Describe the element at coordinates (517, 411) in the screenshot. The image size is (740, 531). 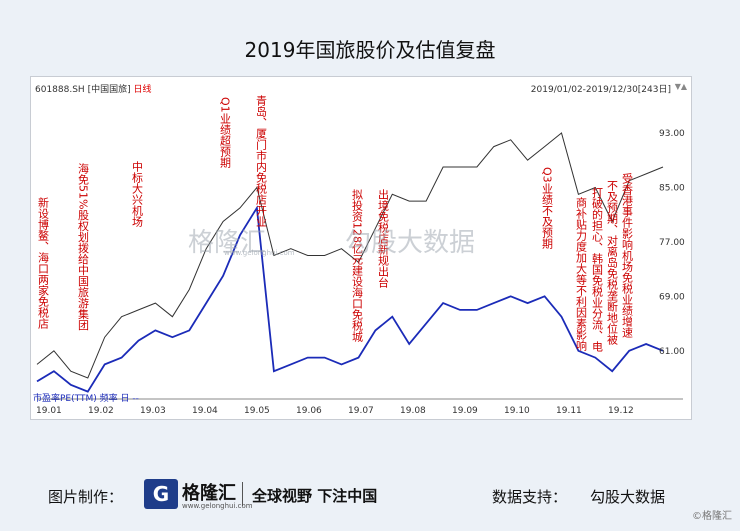
I see `x-tick-label: 19.10` at that location.